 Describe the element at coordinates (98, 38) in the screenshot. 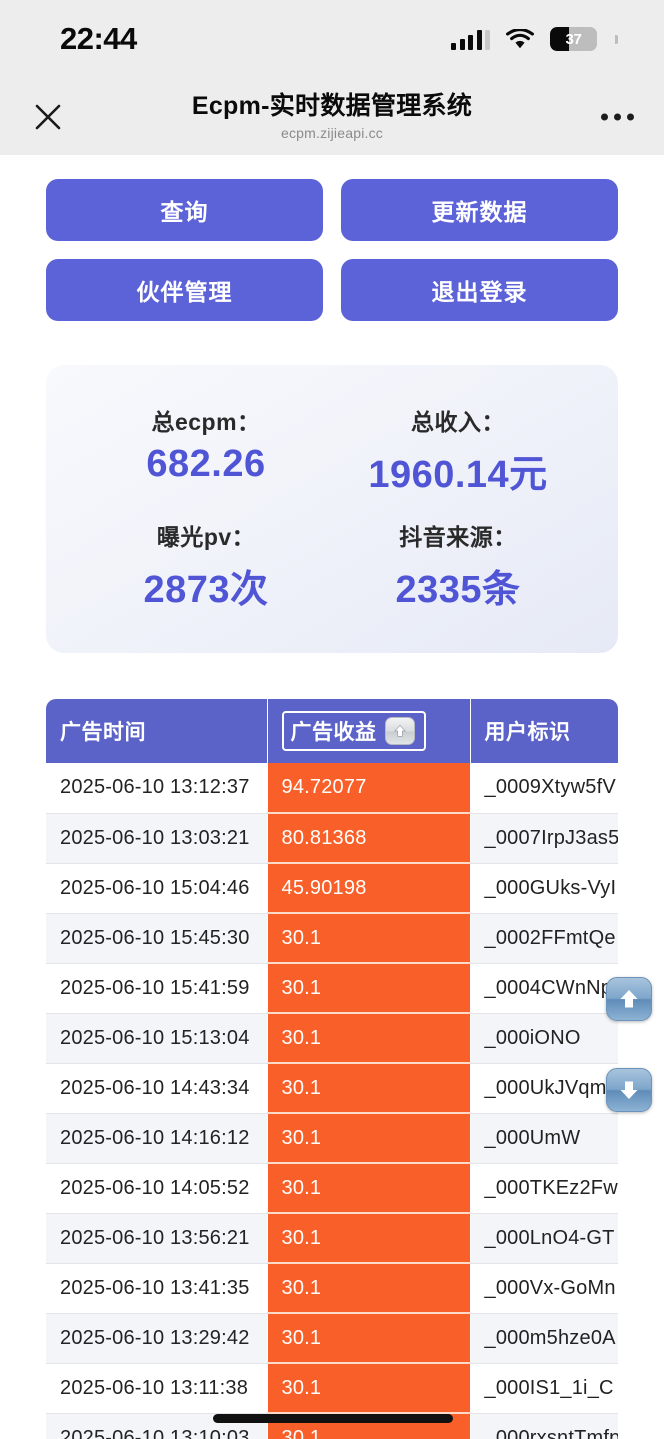

I see `status-bar-clock: 22:44` at that location.